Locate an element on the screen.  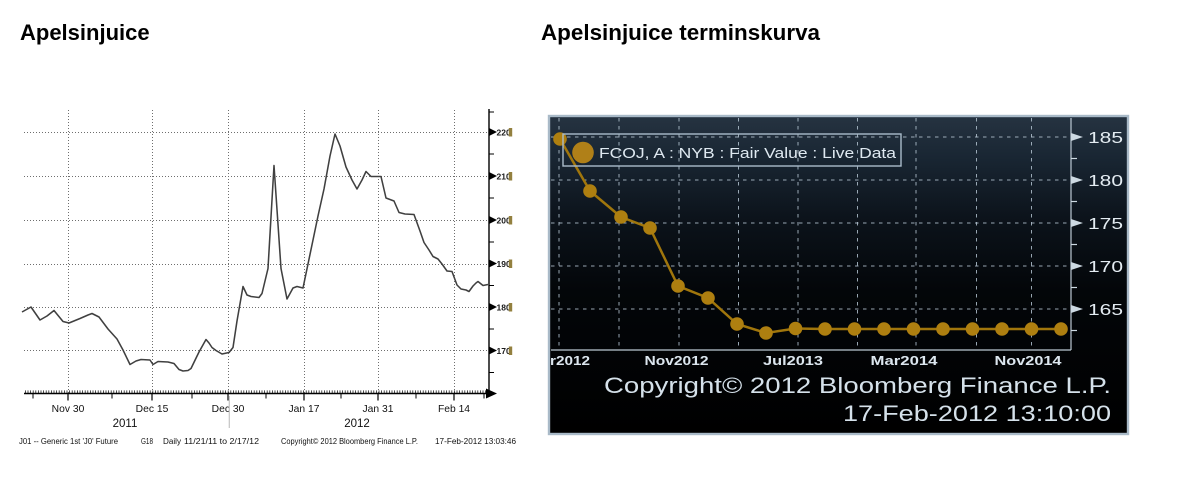
svg-text:FCOJ, A : NYB : Fair Value : L: FCOJ, A : NYB : Fair Value : Live Data is located at coordinates (748, 154).